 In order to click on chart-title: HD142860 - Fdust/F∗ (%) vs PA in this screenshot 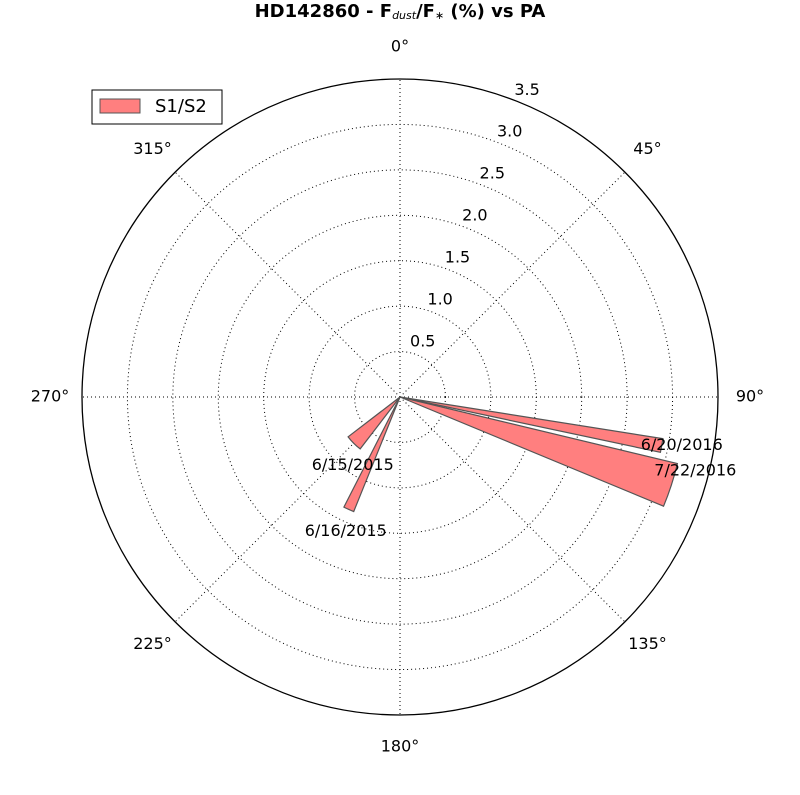, I will do `click(400, 11)`.